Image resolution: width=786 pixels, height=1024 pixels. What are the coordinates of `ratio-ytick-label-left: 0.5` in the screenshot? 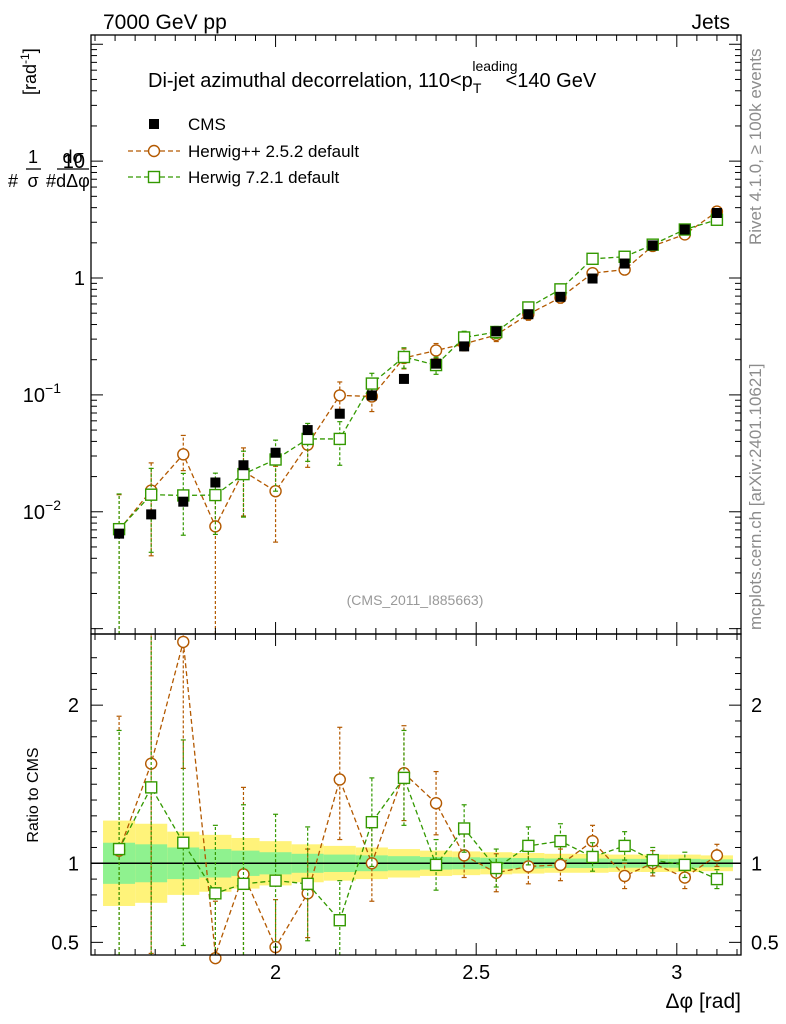 It's located at (65, 943).